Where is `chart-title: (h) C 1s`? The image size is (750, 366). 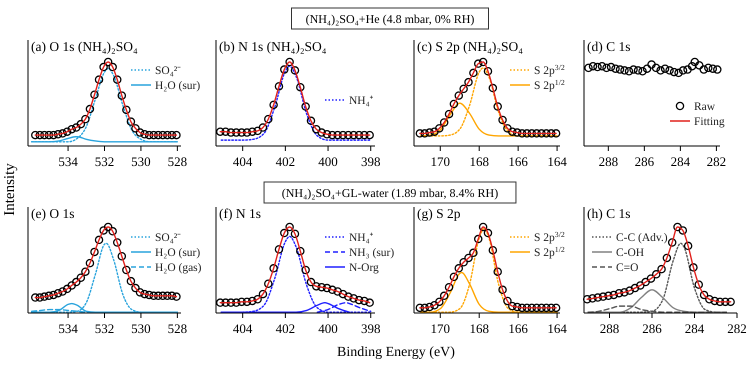
chart-title: (h) C 1s is located at coordinates (608, 213).